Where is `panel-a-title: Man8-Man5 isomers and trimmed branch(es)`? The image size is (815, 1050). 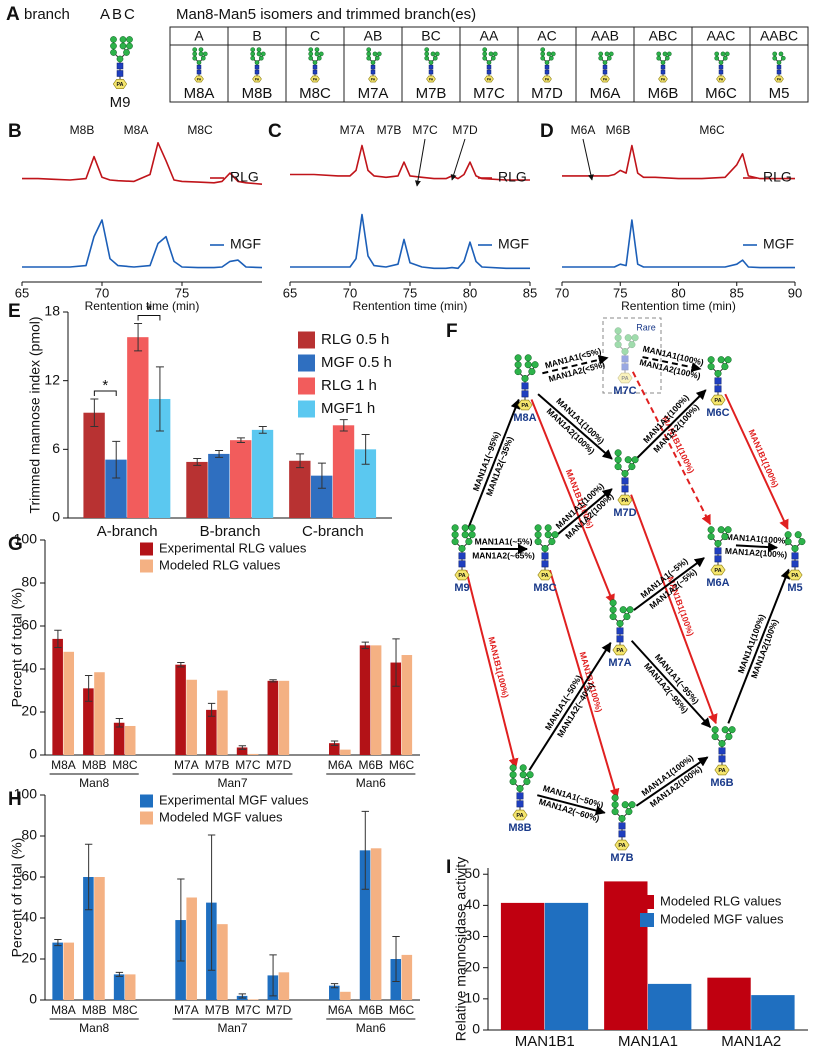
panel-a-title: Man8-Man5 isomers and trimmed branch(es) is located at coordinates (326, 14).